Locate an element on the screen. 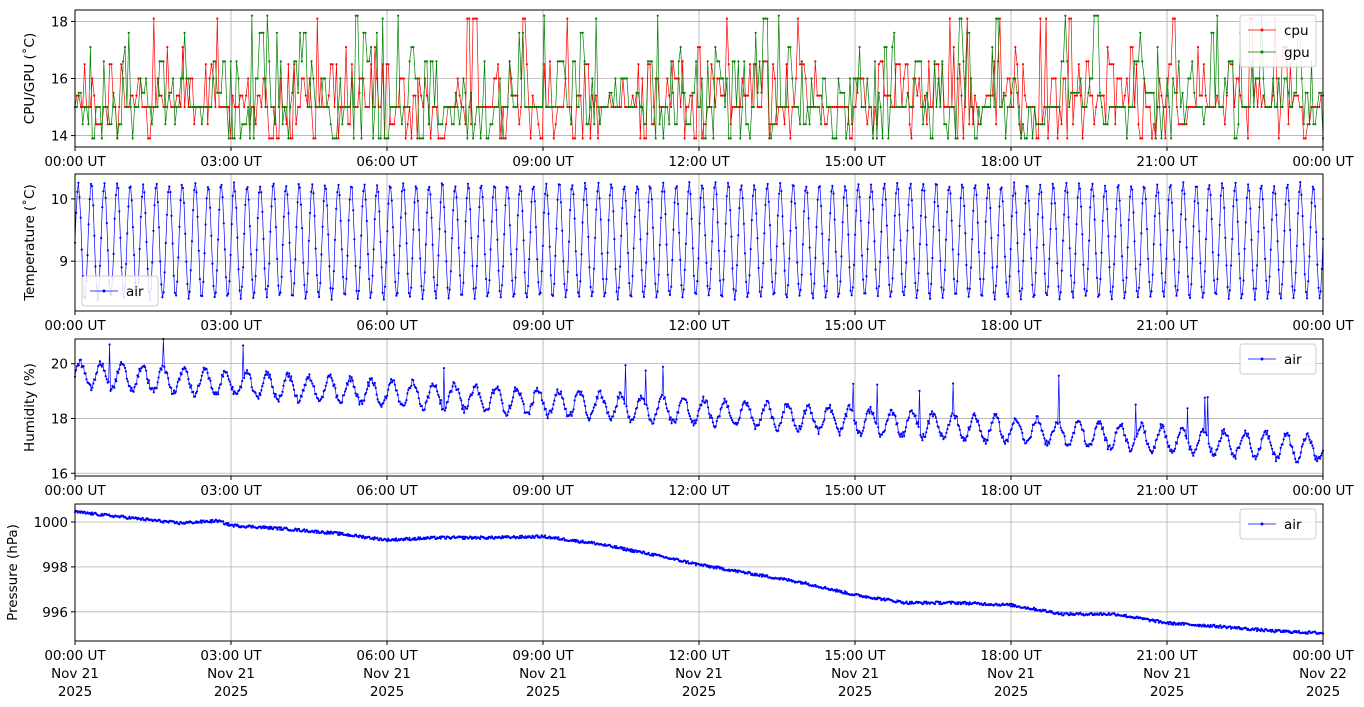  x-tick-label: 18:00 UT is located at coordinates (1011, 491).